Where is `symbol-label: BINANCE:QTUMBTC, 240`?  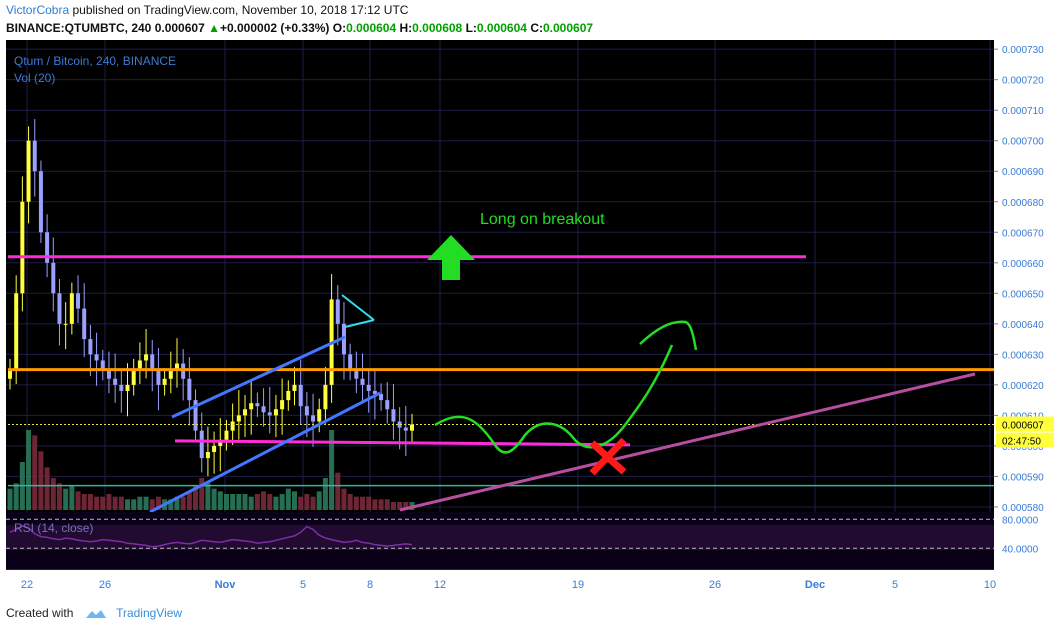 symbol-label: BINANCE:QTUMBTC, 240 is located at coordinates (79, 28).